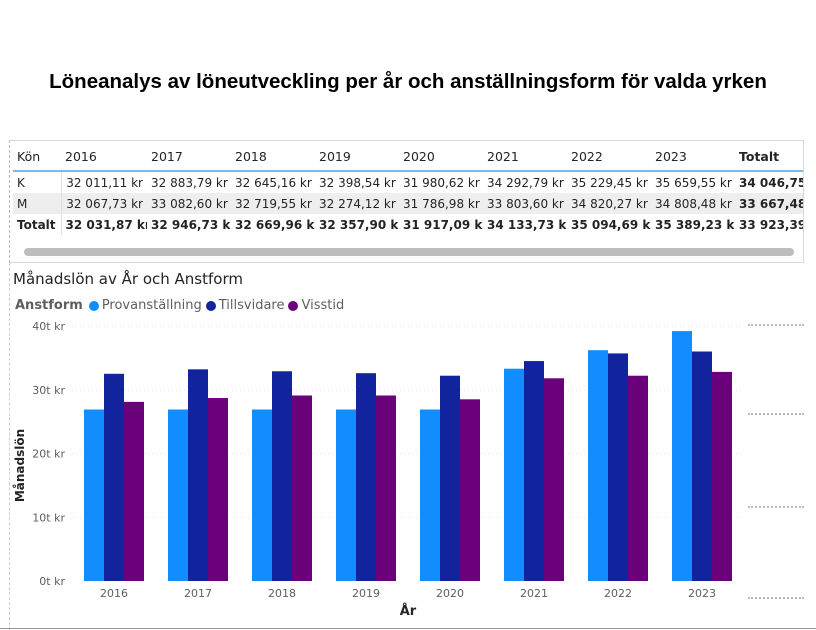 This screenshot has width=816, height=630. What do you see at coordinates (128, 279) in the screenshot?
I see `chart-title: Månadslön av År och Anstform` at bounding box center [128, 279].